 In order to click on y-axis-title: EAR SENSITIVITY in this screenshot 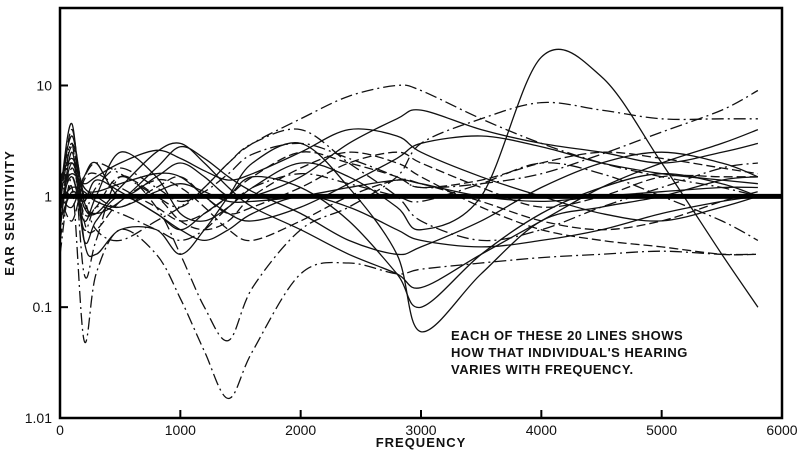, I will do `click(9, 213)`.